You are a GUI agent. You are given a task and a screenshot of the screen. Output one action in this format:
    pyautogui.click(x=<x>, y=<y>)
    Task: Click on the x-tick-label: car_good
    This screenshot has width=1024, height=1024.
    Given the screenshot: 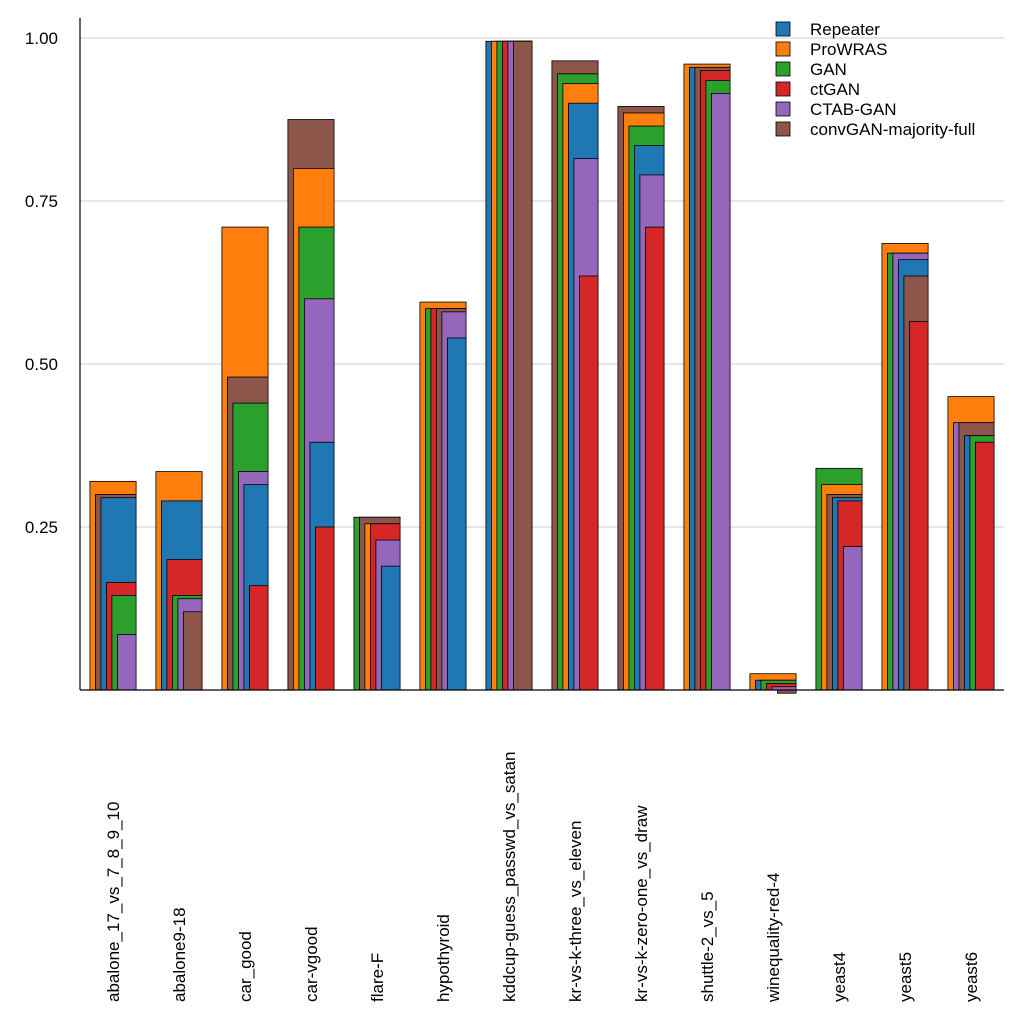 What is the action you would take?
    pyautogui.click(x=245, y=966)
    